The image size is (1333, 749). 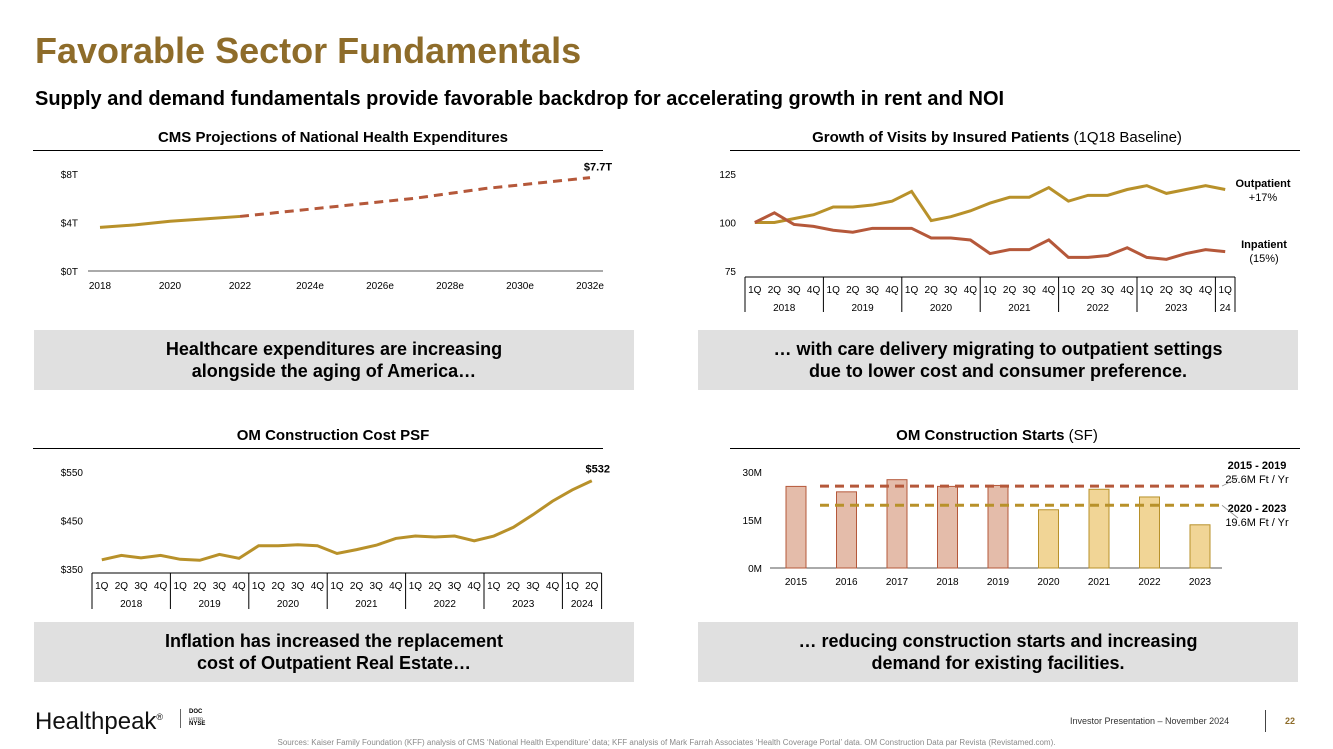 What do you see at coordinates (727, 175) in the screenshot?
I see `visits-y-tick: 125` at bounding box center [727, 175].